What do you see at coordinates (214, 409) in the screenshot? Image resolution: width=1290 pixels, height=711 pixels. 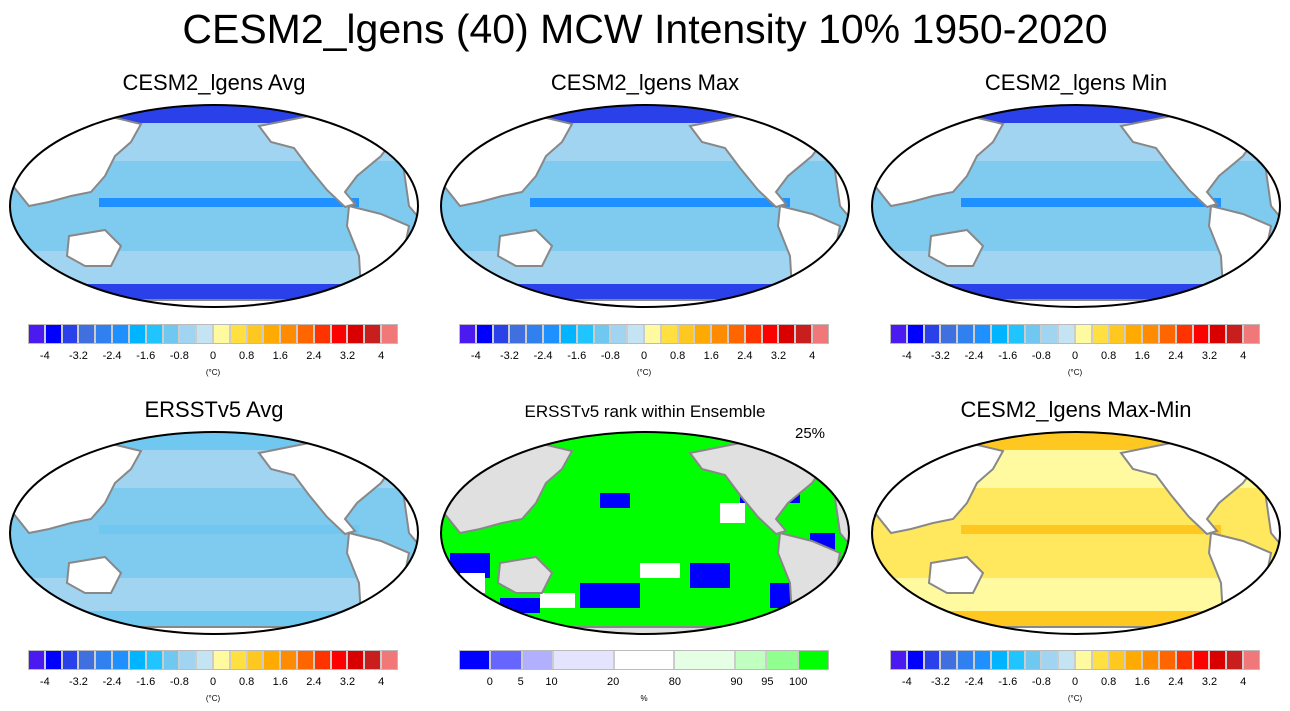 I see `panel-title: ERSSTv5 Avg` at bounding box center [214, 409].